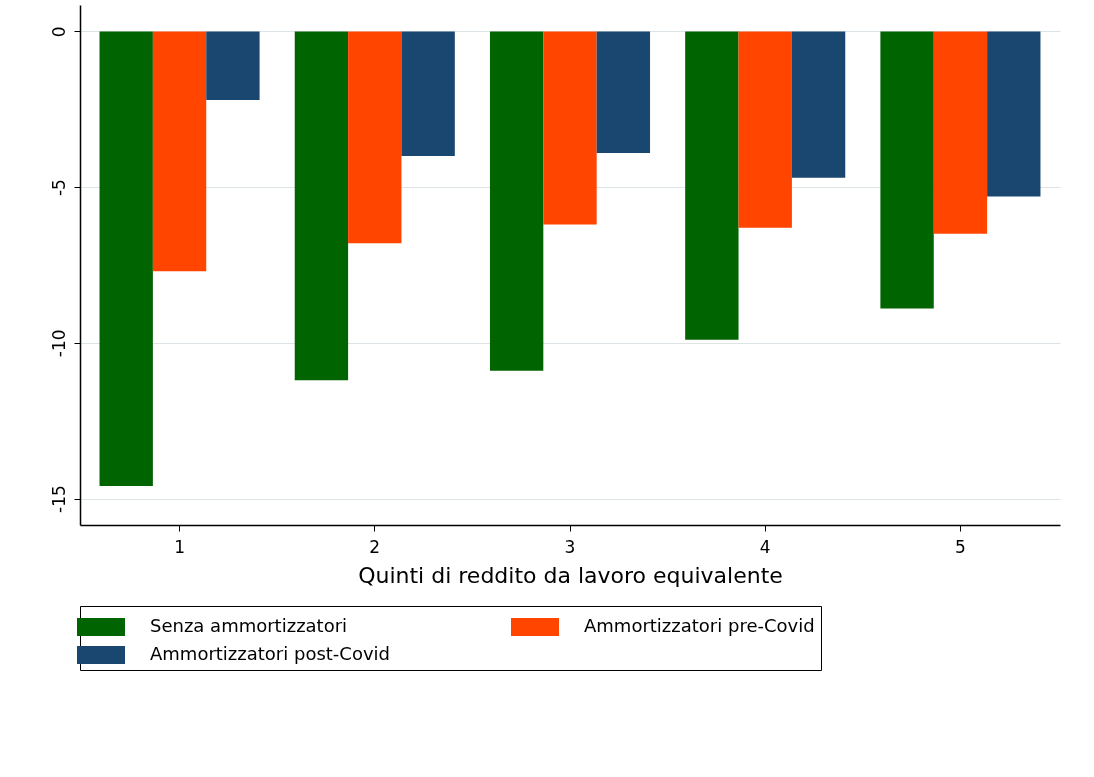 The height and width of the screenshot is (777, 1094). Describe the element at coordinates (270, 653) in the screenshot. I see `legend-label: Ammortizzatori post-Covid` at that location.